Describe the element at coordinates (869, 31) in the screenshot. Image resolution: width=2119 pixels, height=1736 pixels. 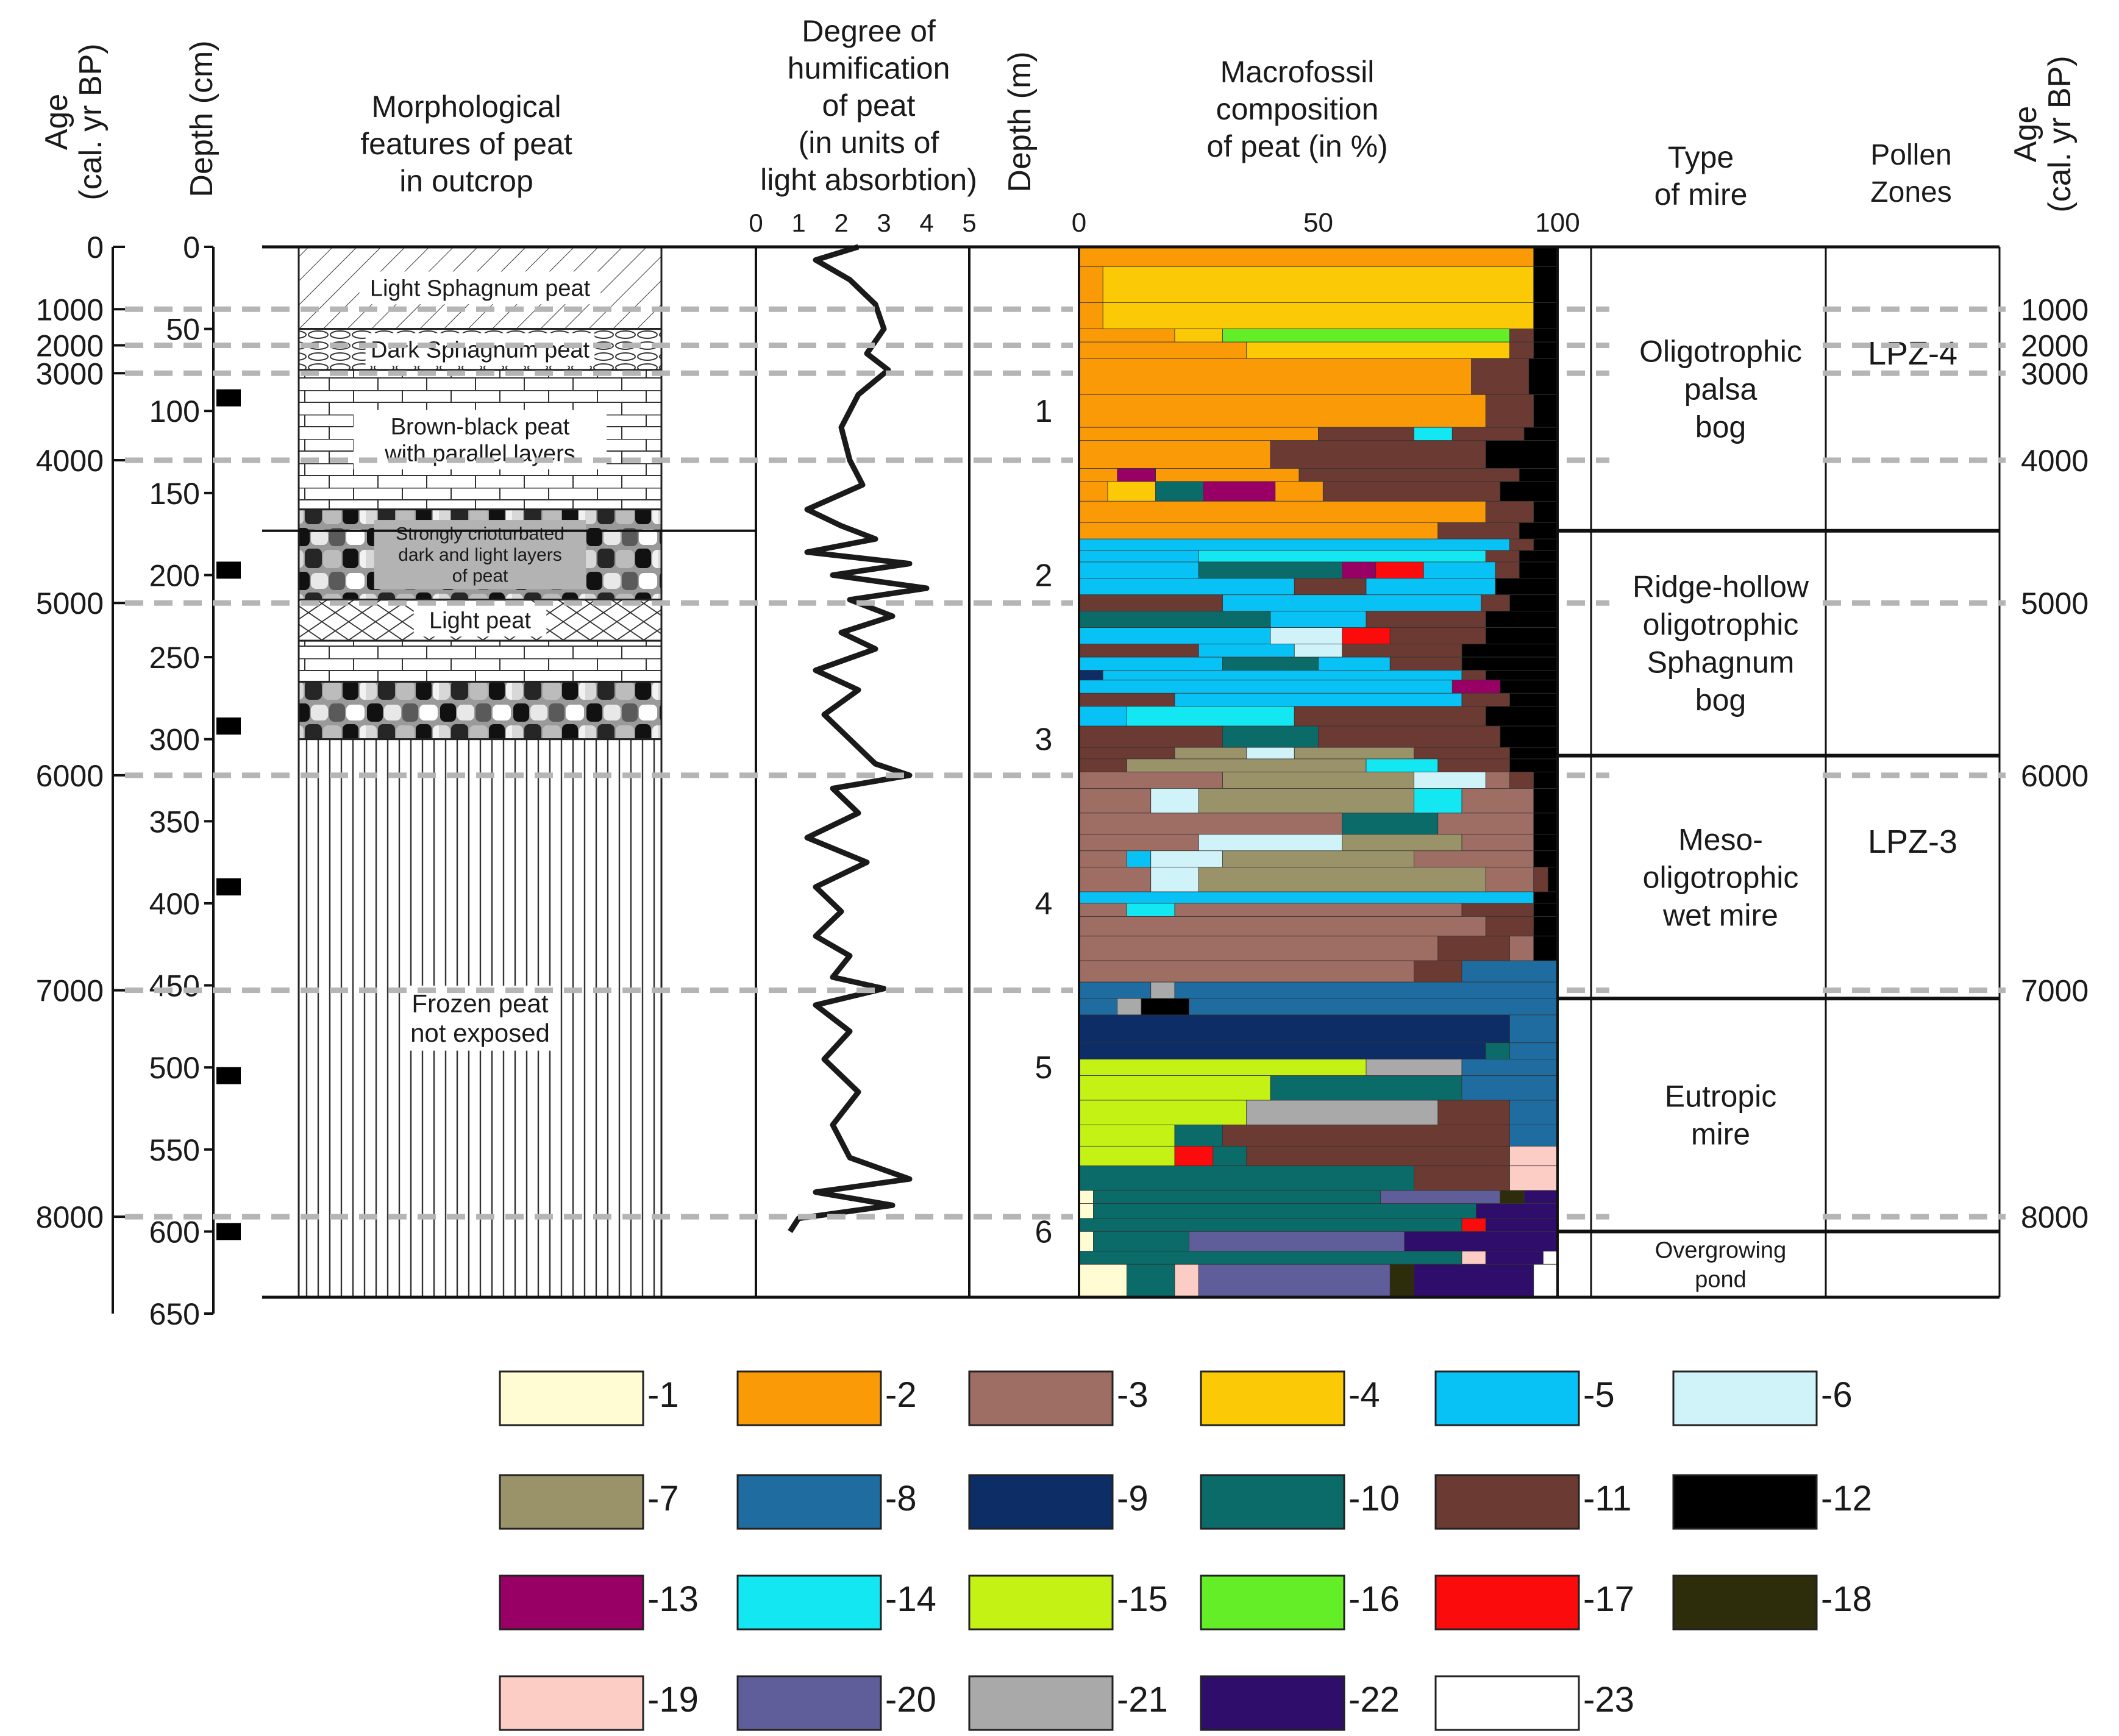
I see `humification-title-line: Degree of` at that location.